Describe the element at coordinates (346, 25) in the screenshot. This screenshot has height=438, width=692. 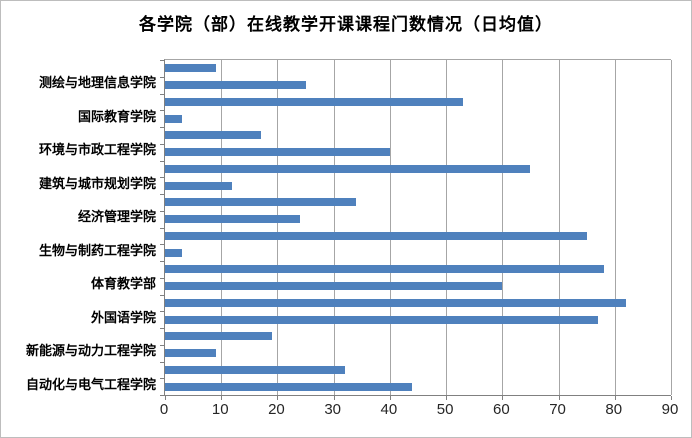
I see `chart-title: 各学院（部）在线教学开课课程门数情况（日均值）` at that location.